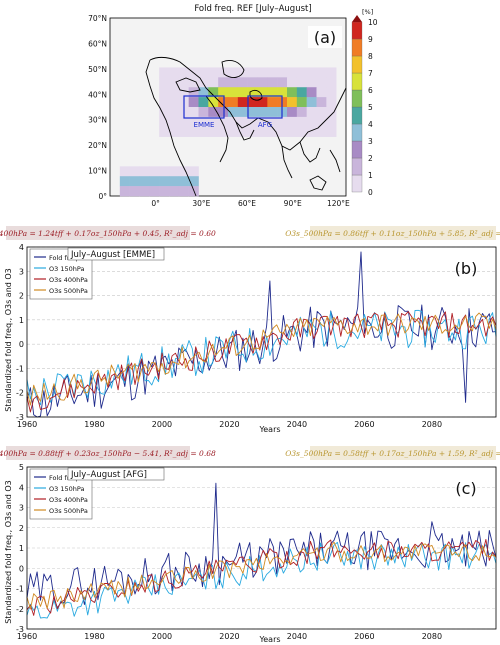  What do you see at coordinates (108, 475) in the screenshot?
I see `legend-title-c: July–August [AFG]` at bounding box center [108, 475].